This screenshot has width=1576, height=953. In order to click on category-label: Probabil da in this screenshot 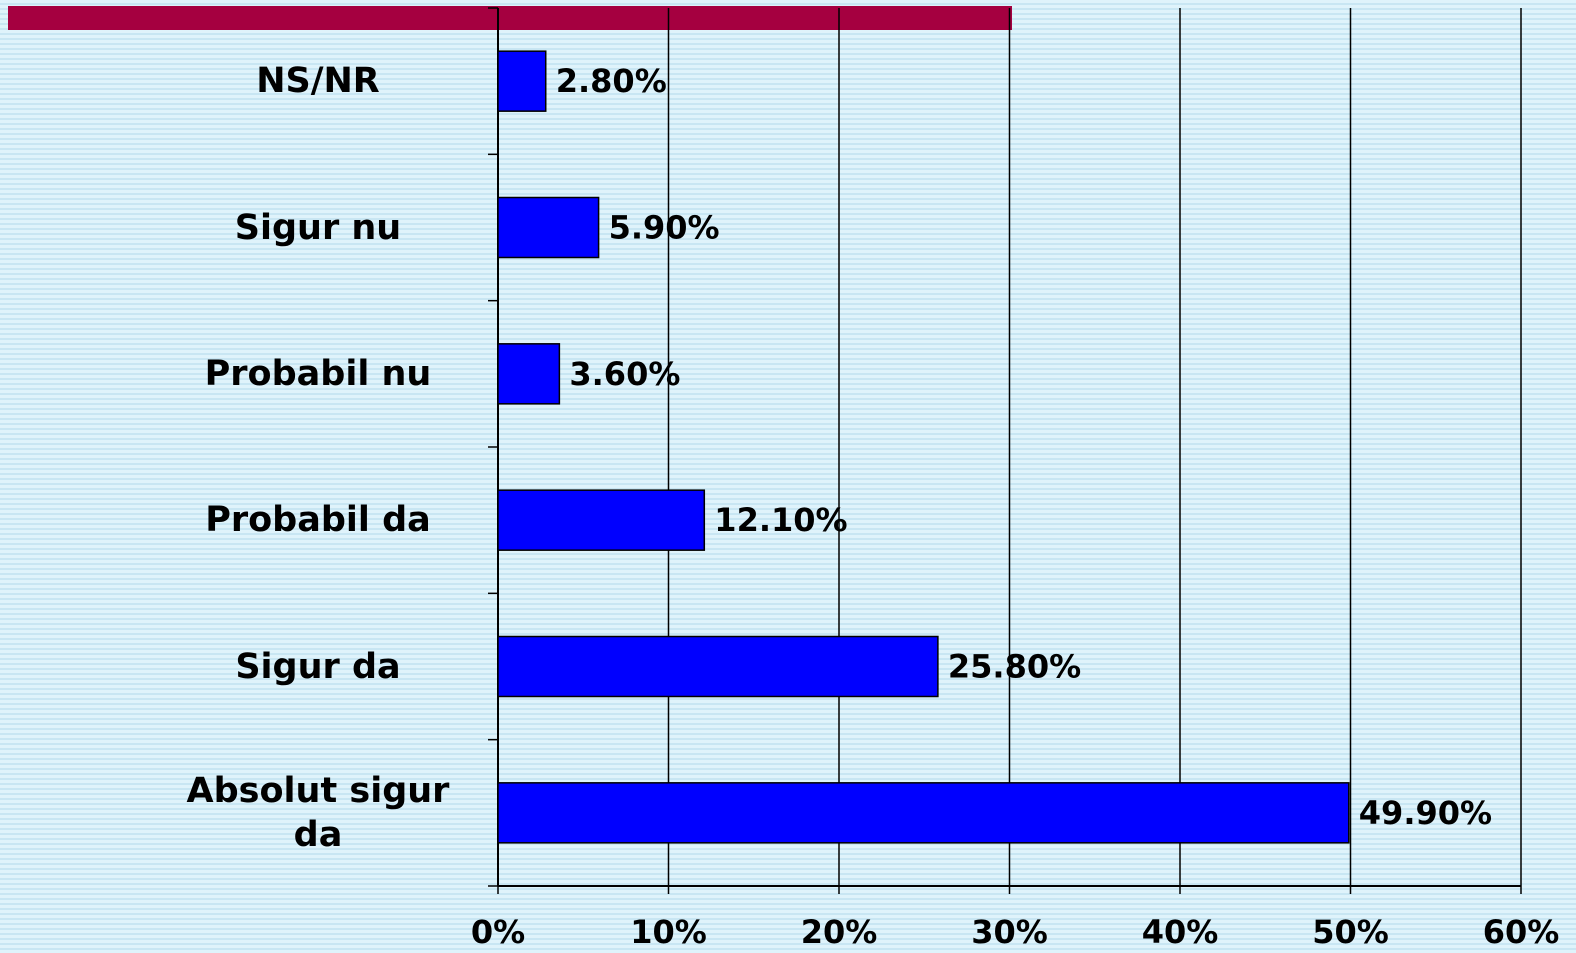, I will do `click(318, 520)`.